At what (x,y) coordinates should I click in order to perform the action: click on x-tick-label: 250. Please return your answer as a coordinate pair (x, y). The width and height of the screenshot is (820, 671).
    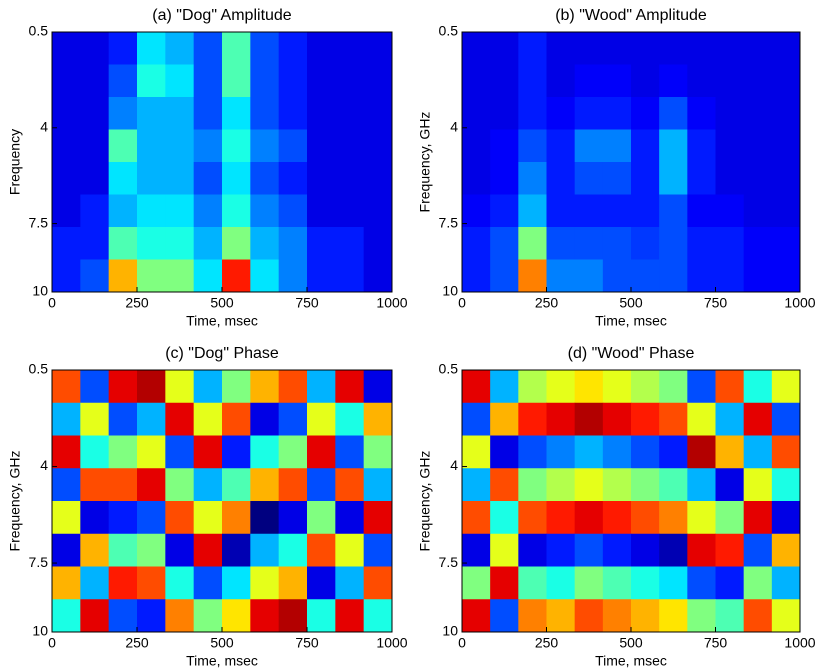
    Looking at the image, I should click on (137, 303).